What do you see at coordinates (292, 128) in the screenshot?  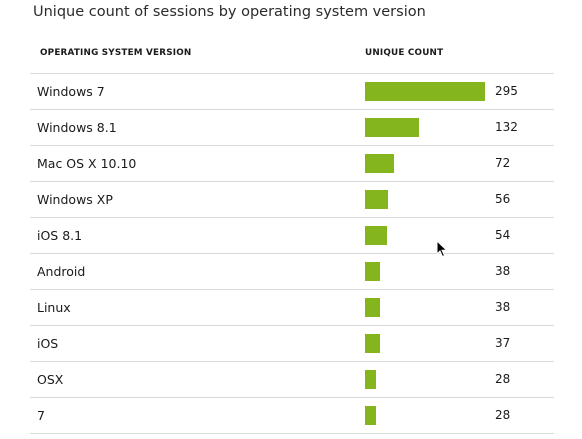 I see `table-row: Windows 8.1 132` at bounding box center [292, 128].